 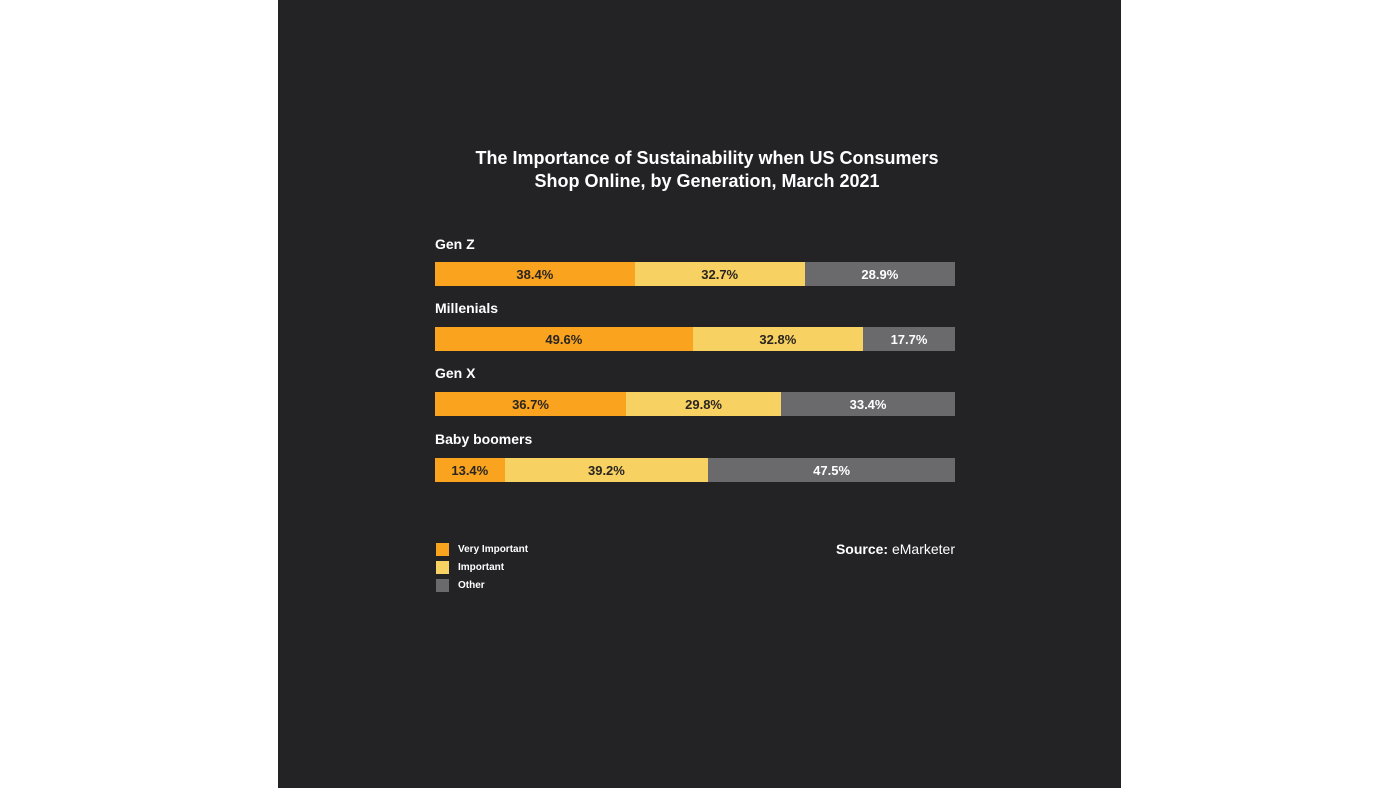 I want to click on bar-segment-other: 28.9%, so click(x=879, y=274).